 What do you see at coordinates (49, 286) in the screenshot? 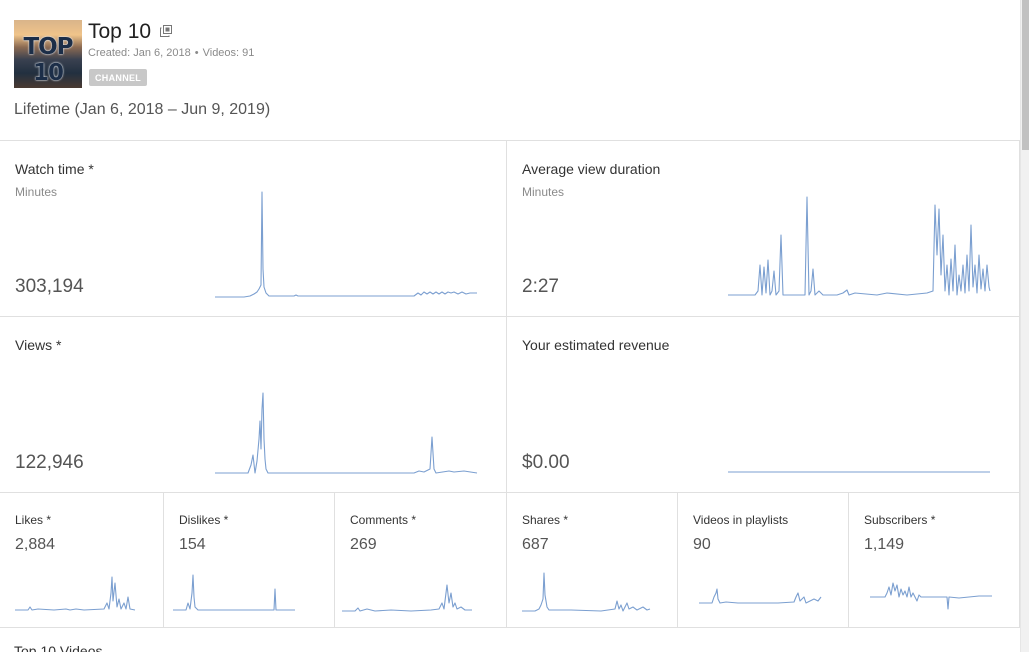
I see `watch-time-value: 303,194` at bounding box center [49, 286].